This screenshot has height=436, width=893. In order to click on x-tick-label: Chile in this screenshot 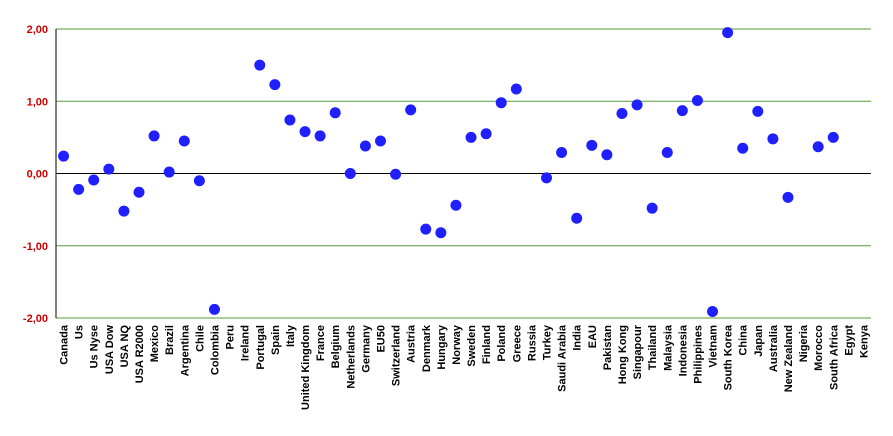, I will do `click(200, 338)`.